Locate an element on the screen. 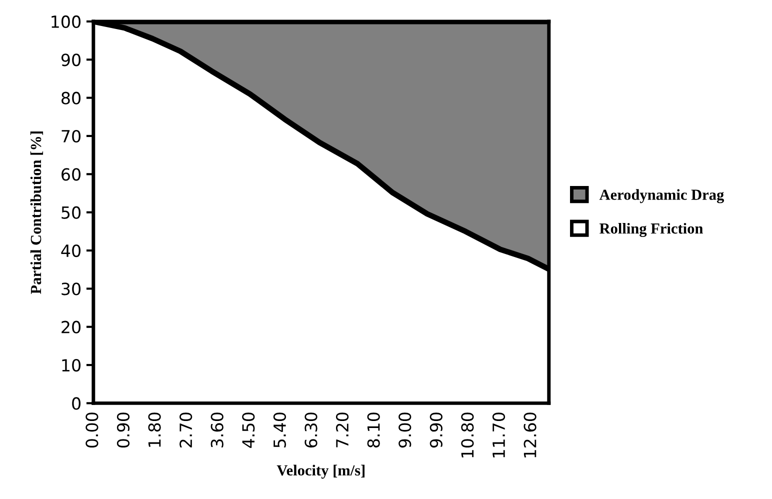 The width and height of the screenshot is (772, 499). x-tick-label: 1.80 is located at coordinates (154, 429).